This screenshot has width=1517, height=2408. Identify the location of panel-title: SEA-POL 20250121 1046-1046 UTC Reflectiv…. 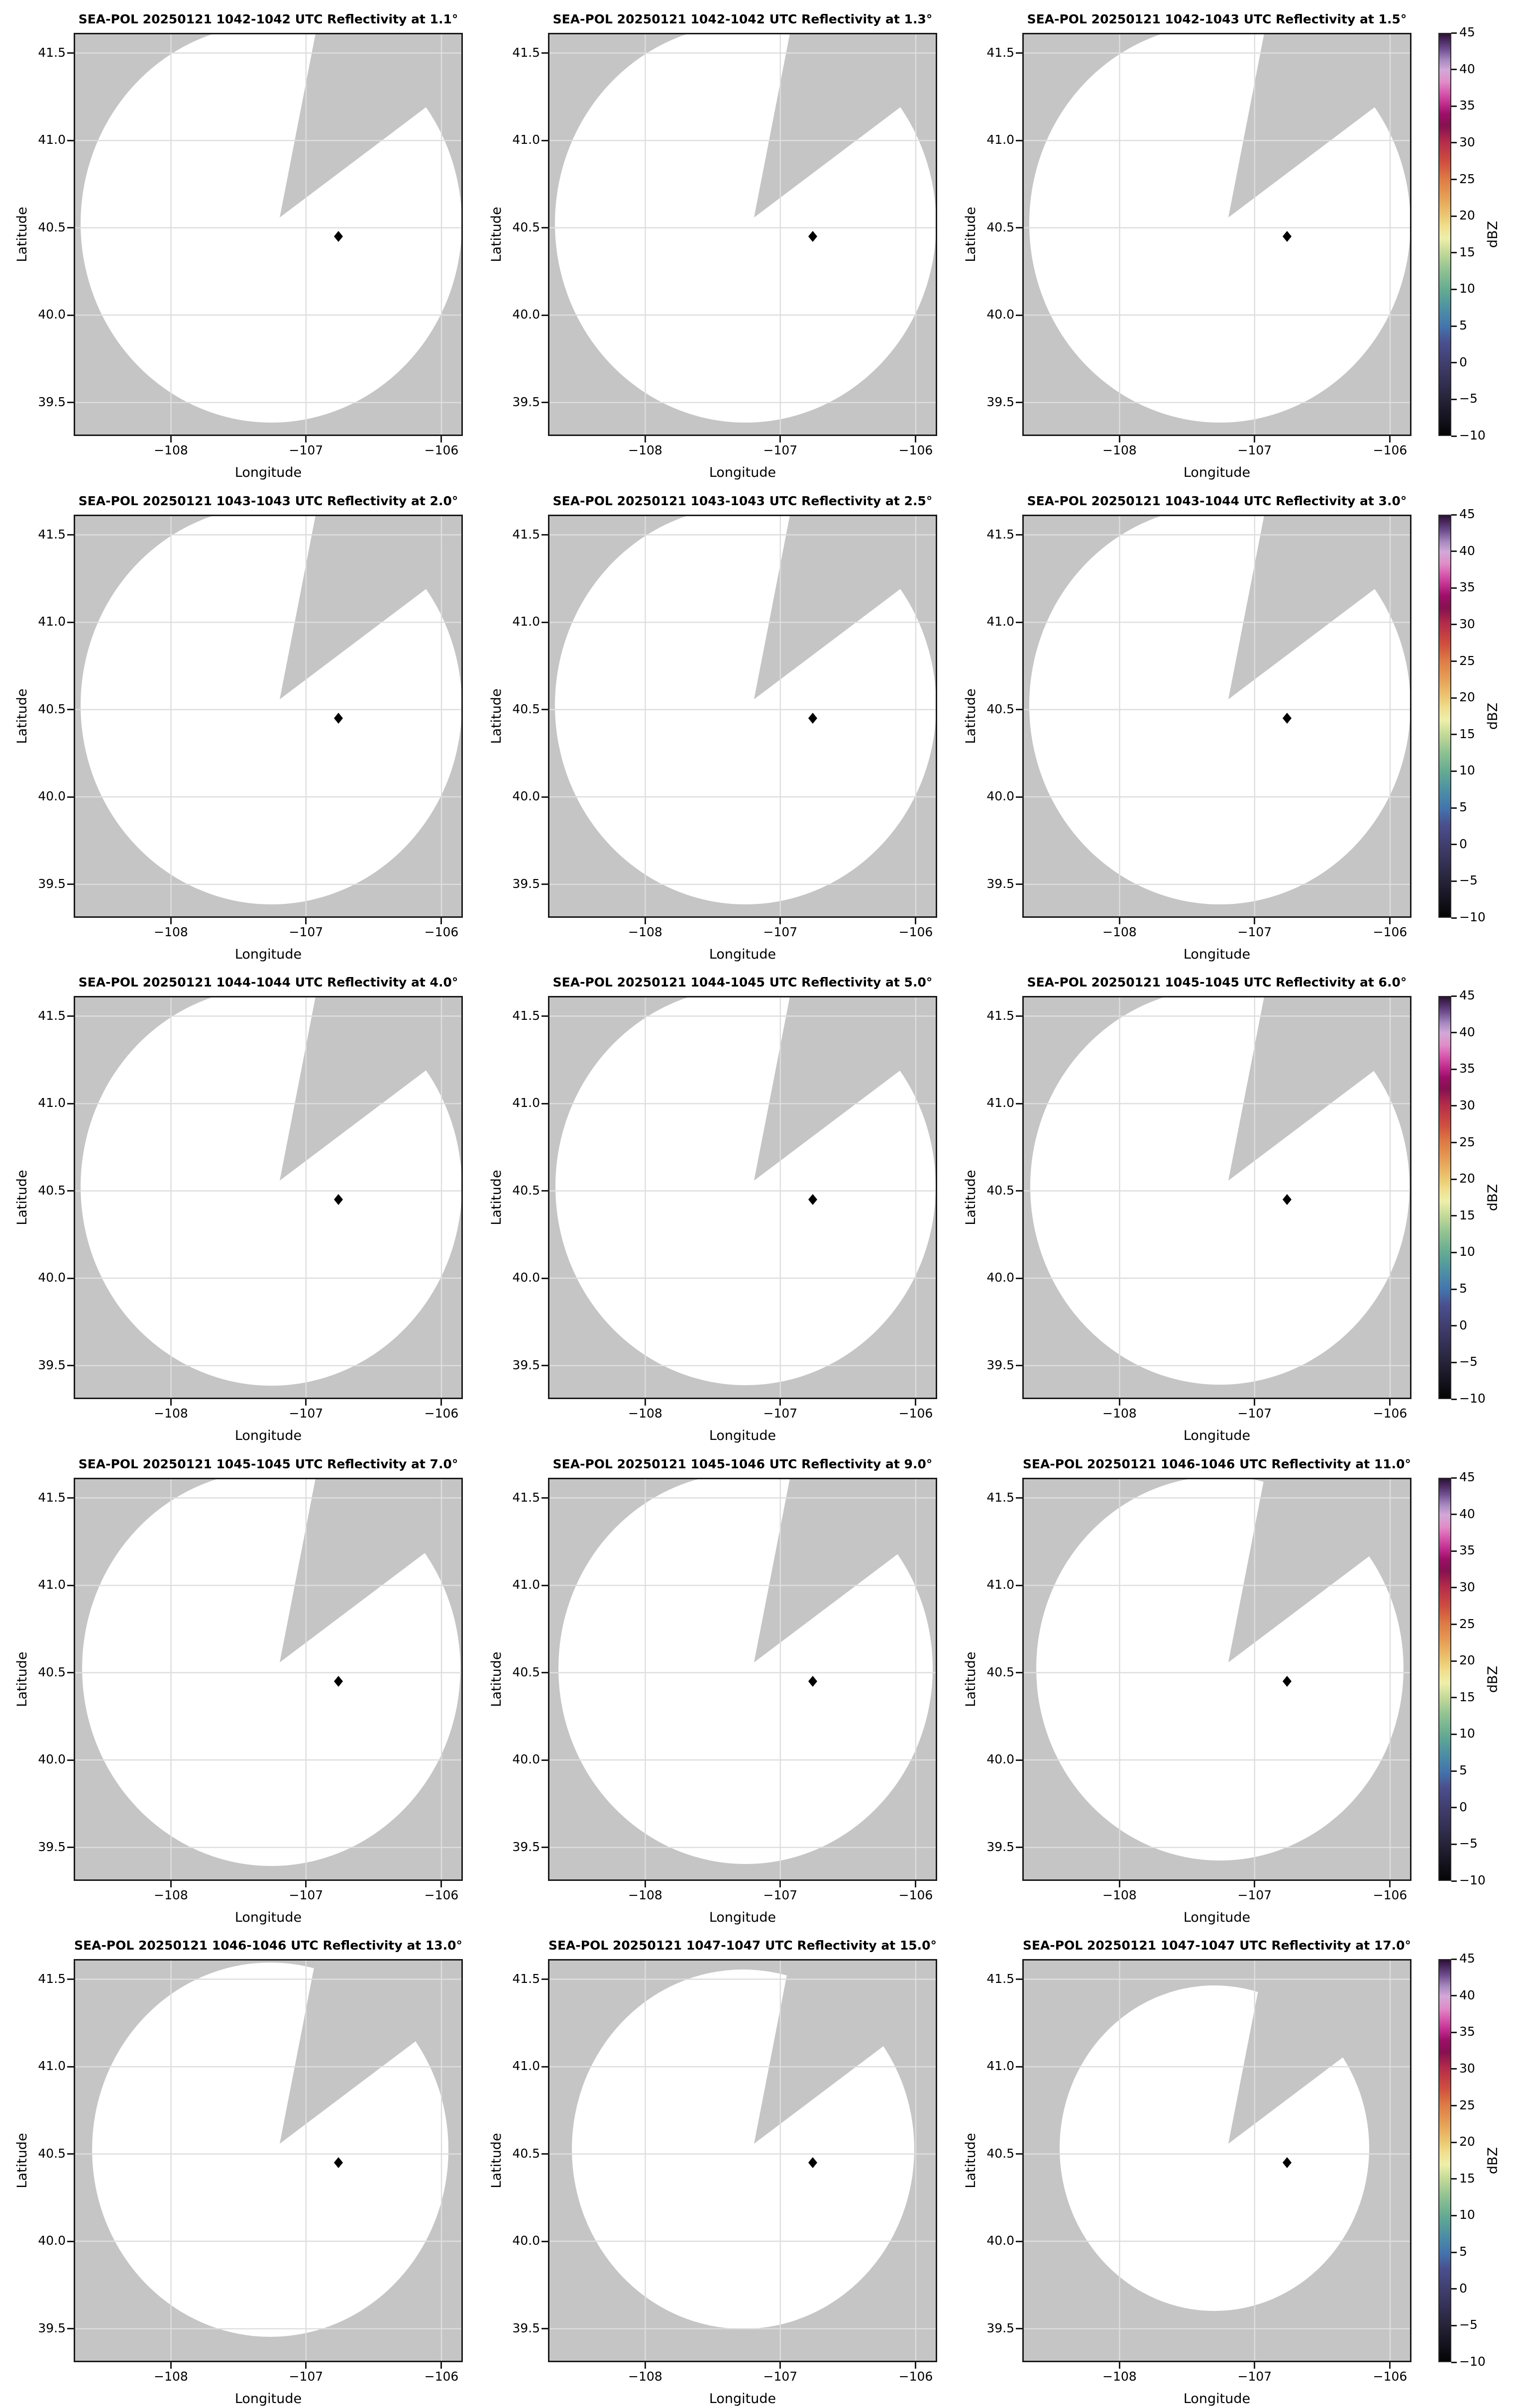
(1216, 1464).